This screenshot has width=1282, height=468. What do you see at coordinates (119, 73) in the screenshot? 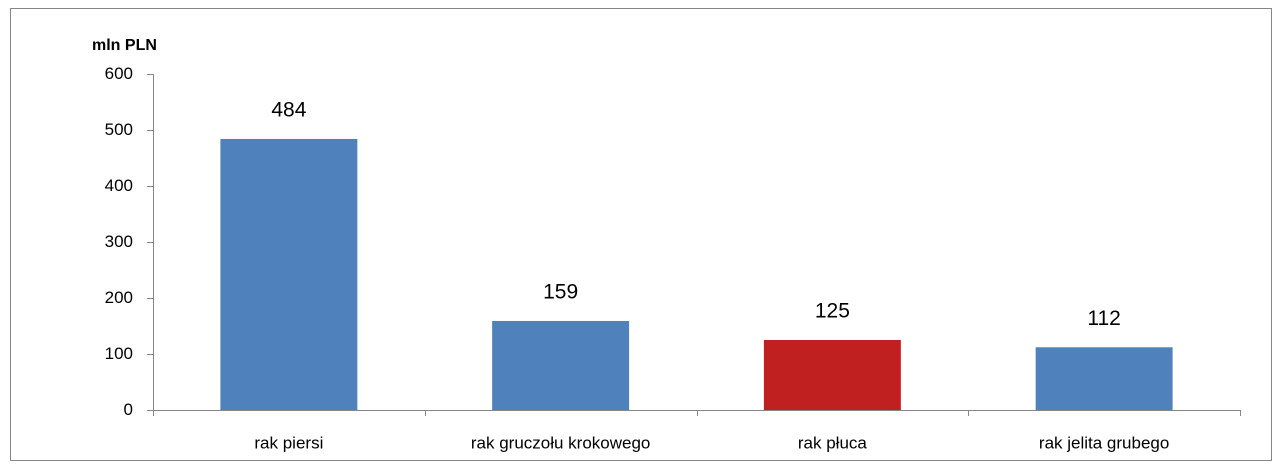
I see `y-tick-label: 600` at bounding box center [119, 73].